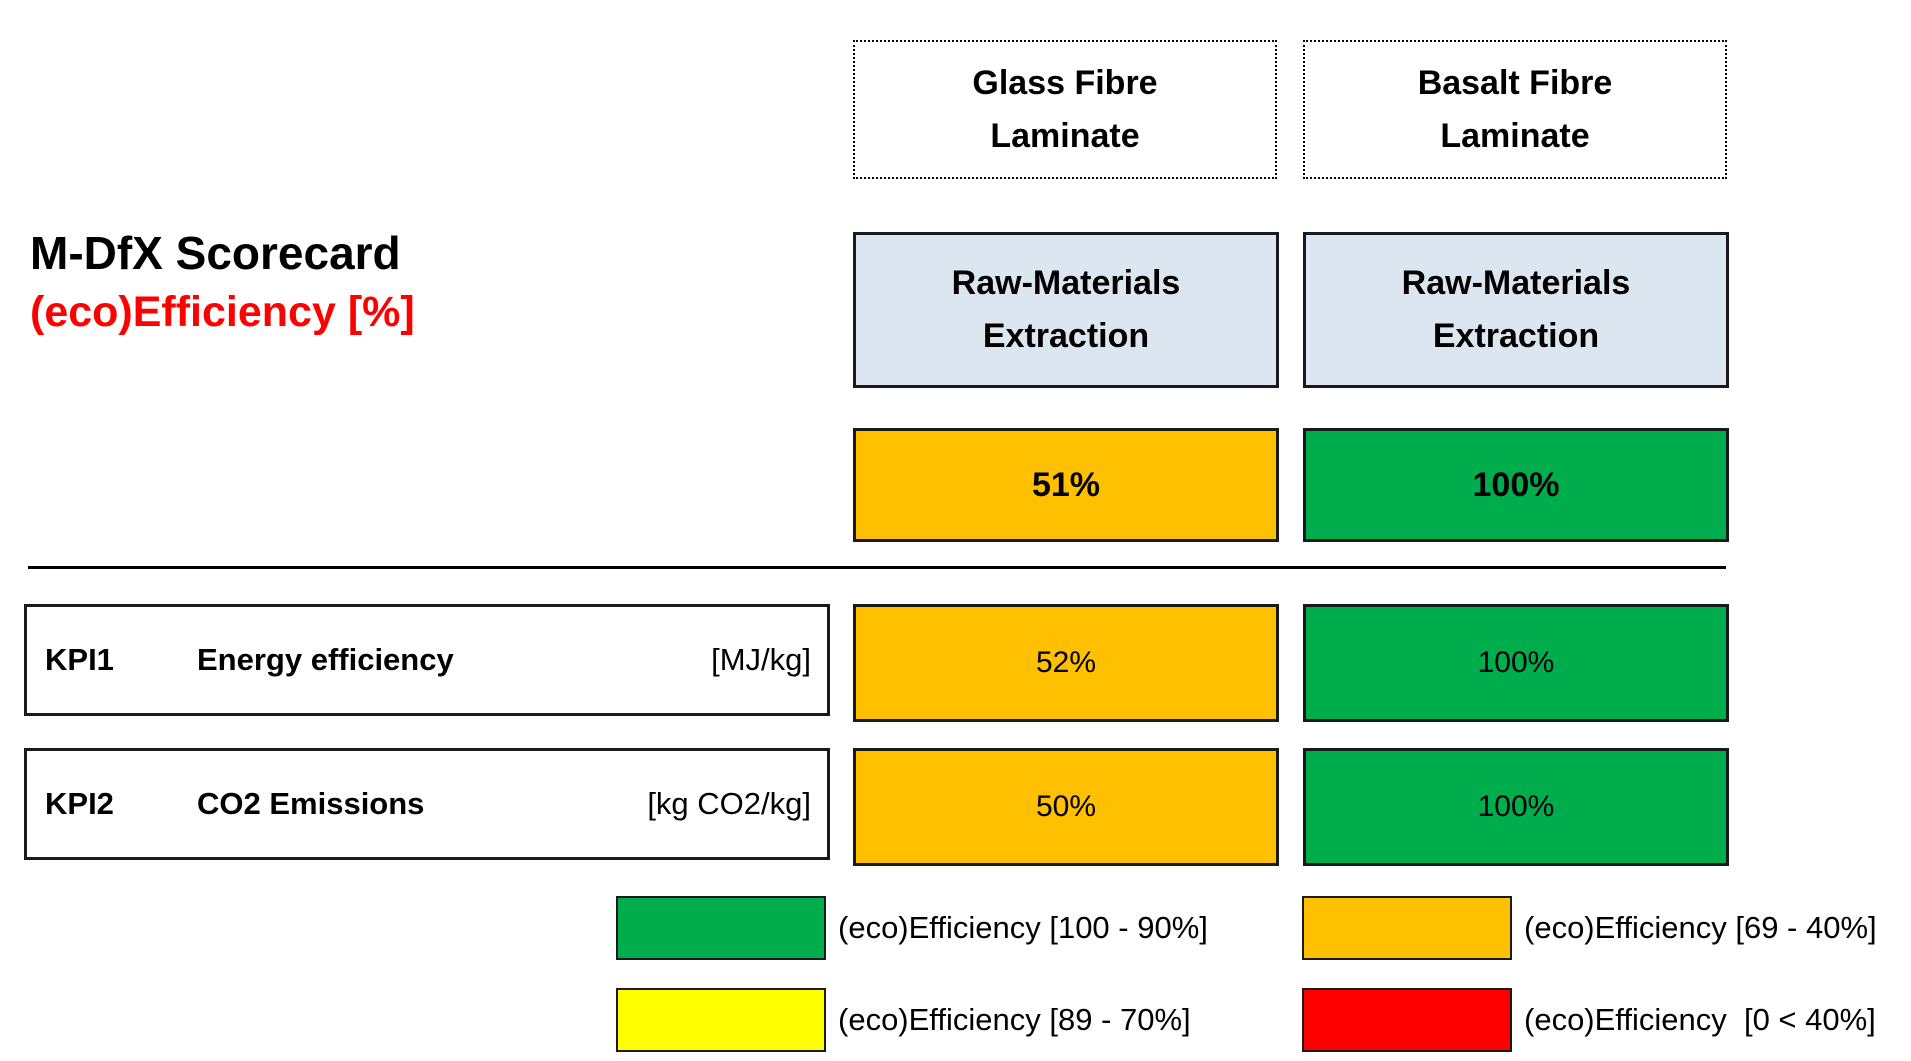 The width and height of the screenshot is (1911, 1061). I want to click on stage-box-glass: Raw-Materials Extraction, so click(1066, 310).